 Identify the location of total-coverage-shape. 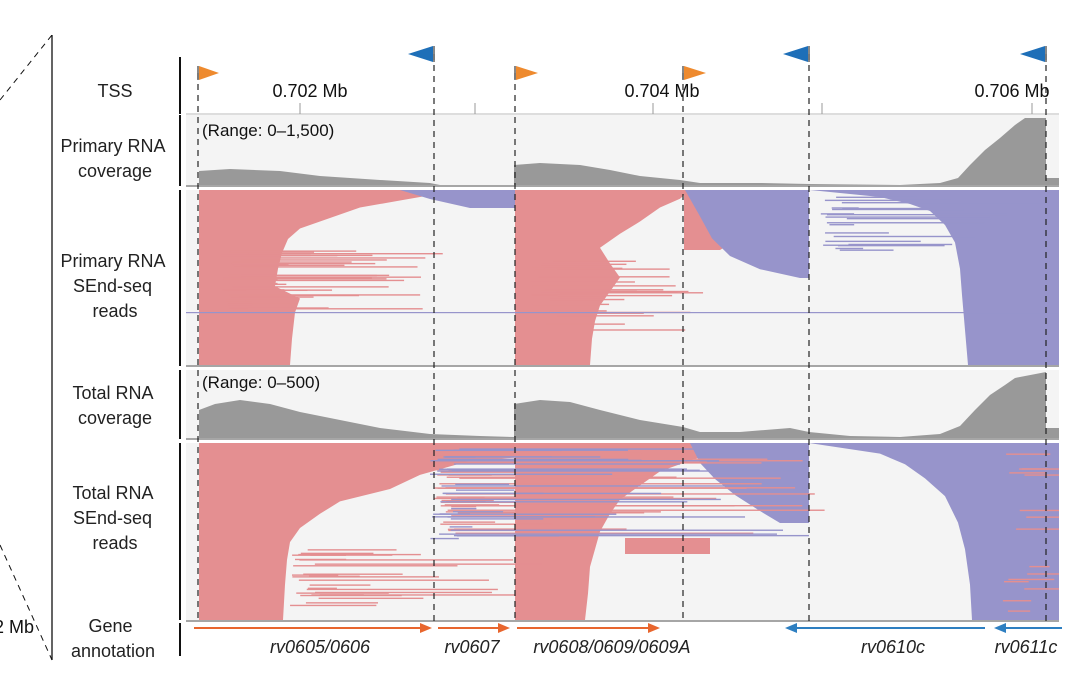
(622, 405).